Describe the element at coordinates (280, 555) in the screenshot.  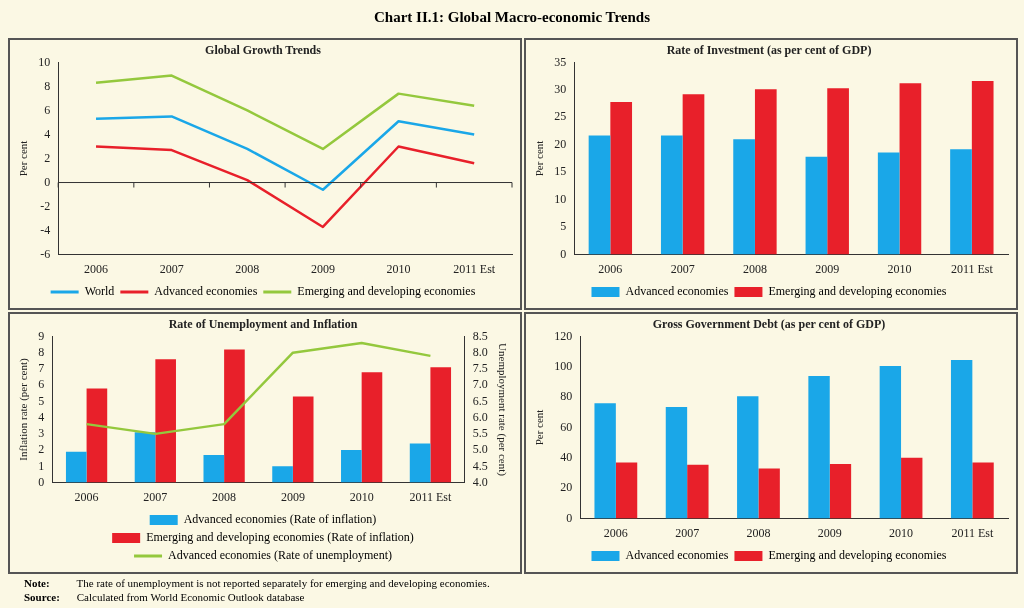
I see `legend-label: Advanced economies (Rate of unemployment)` at that location.